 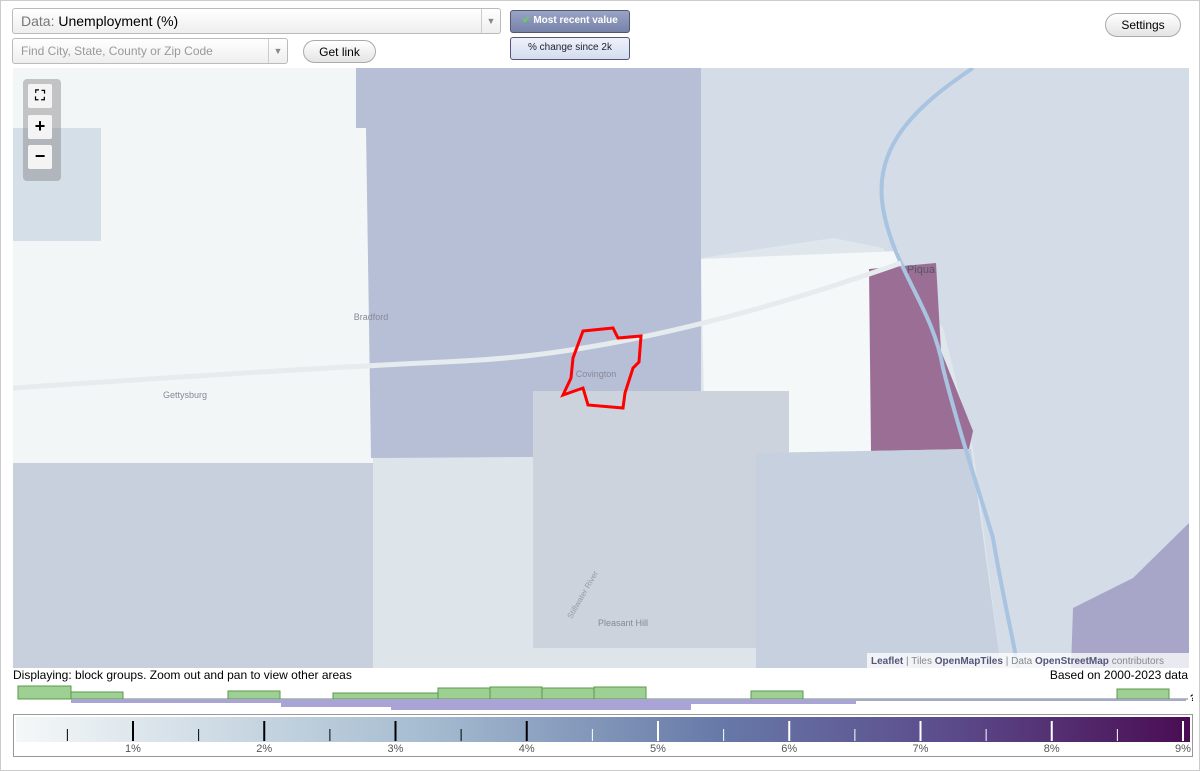 What do you see at coordinates (921, 661) in the screenshot?
I see `tiles-label: Tiles` at bounding box center [921, 661].